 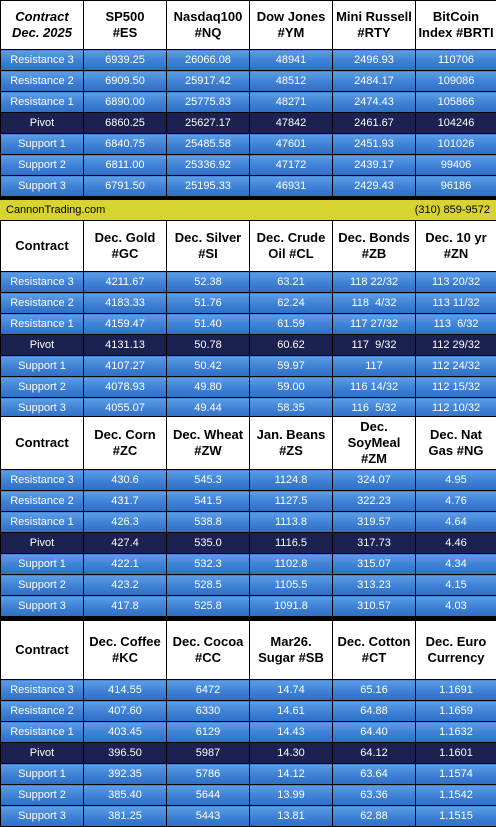 I want to click on level-value: 2439.17, so click(x=374, y=165).